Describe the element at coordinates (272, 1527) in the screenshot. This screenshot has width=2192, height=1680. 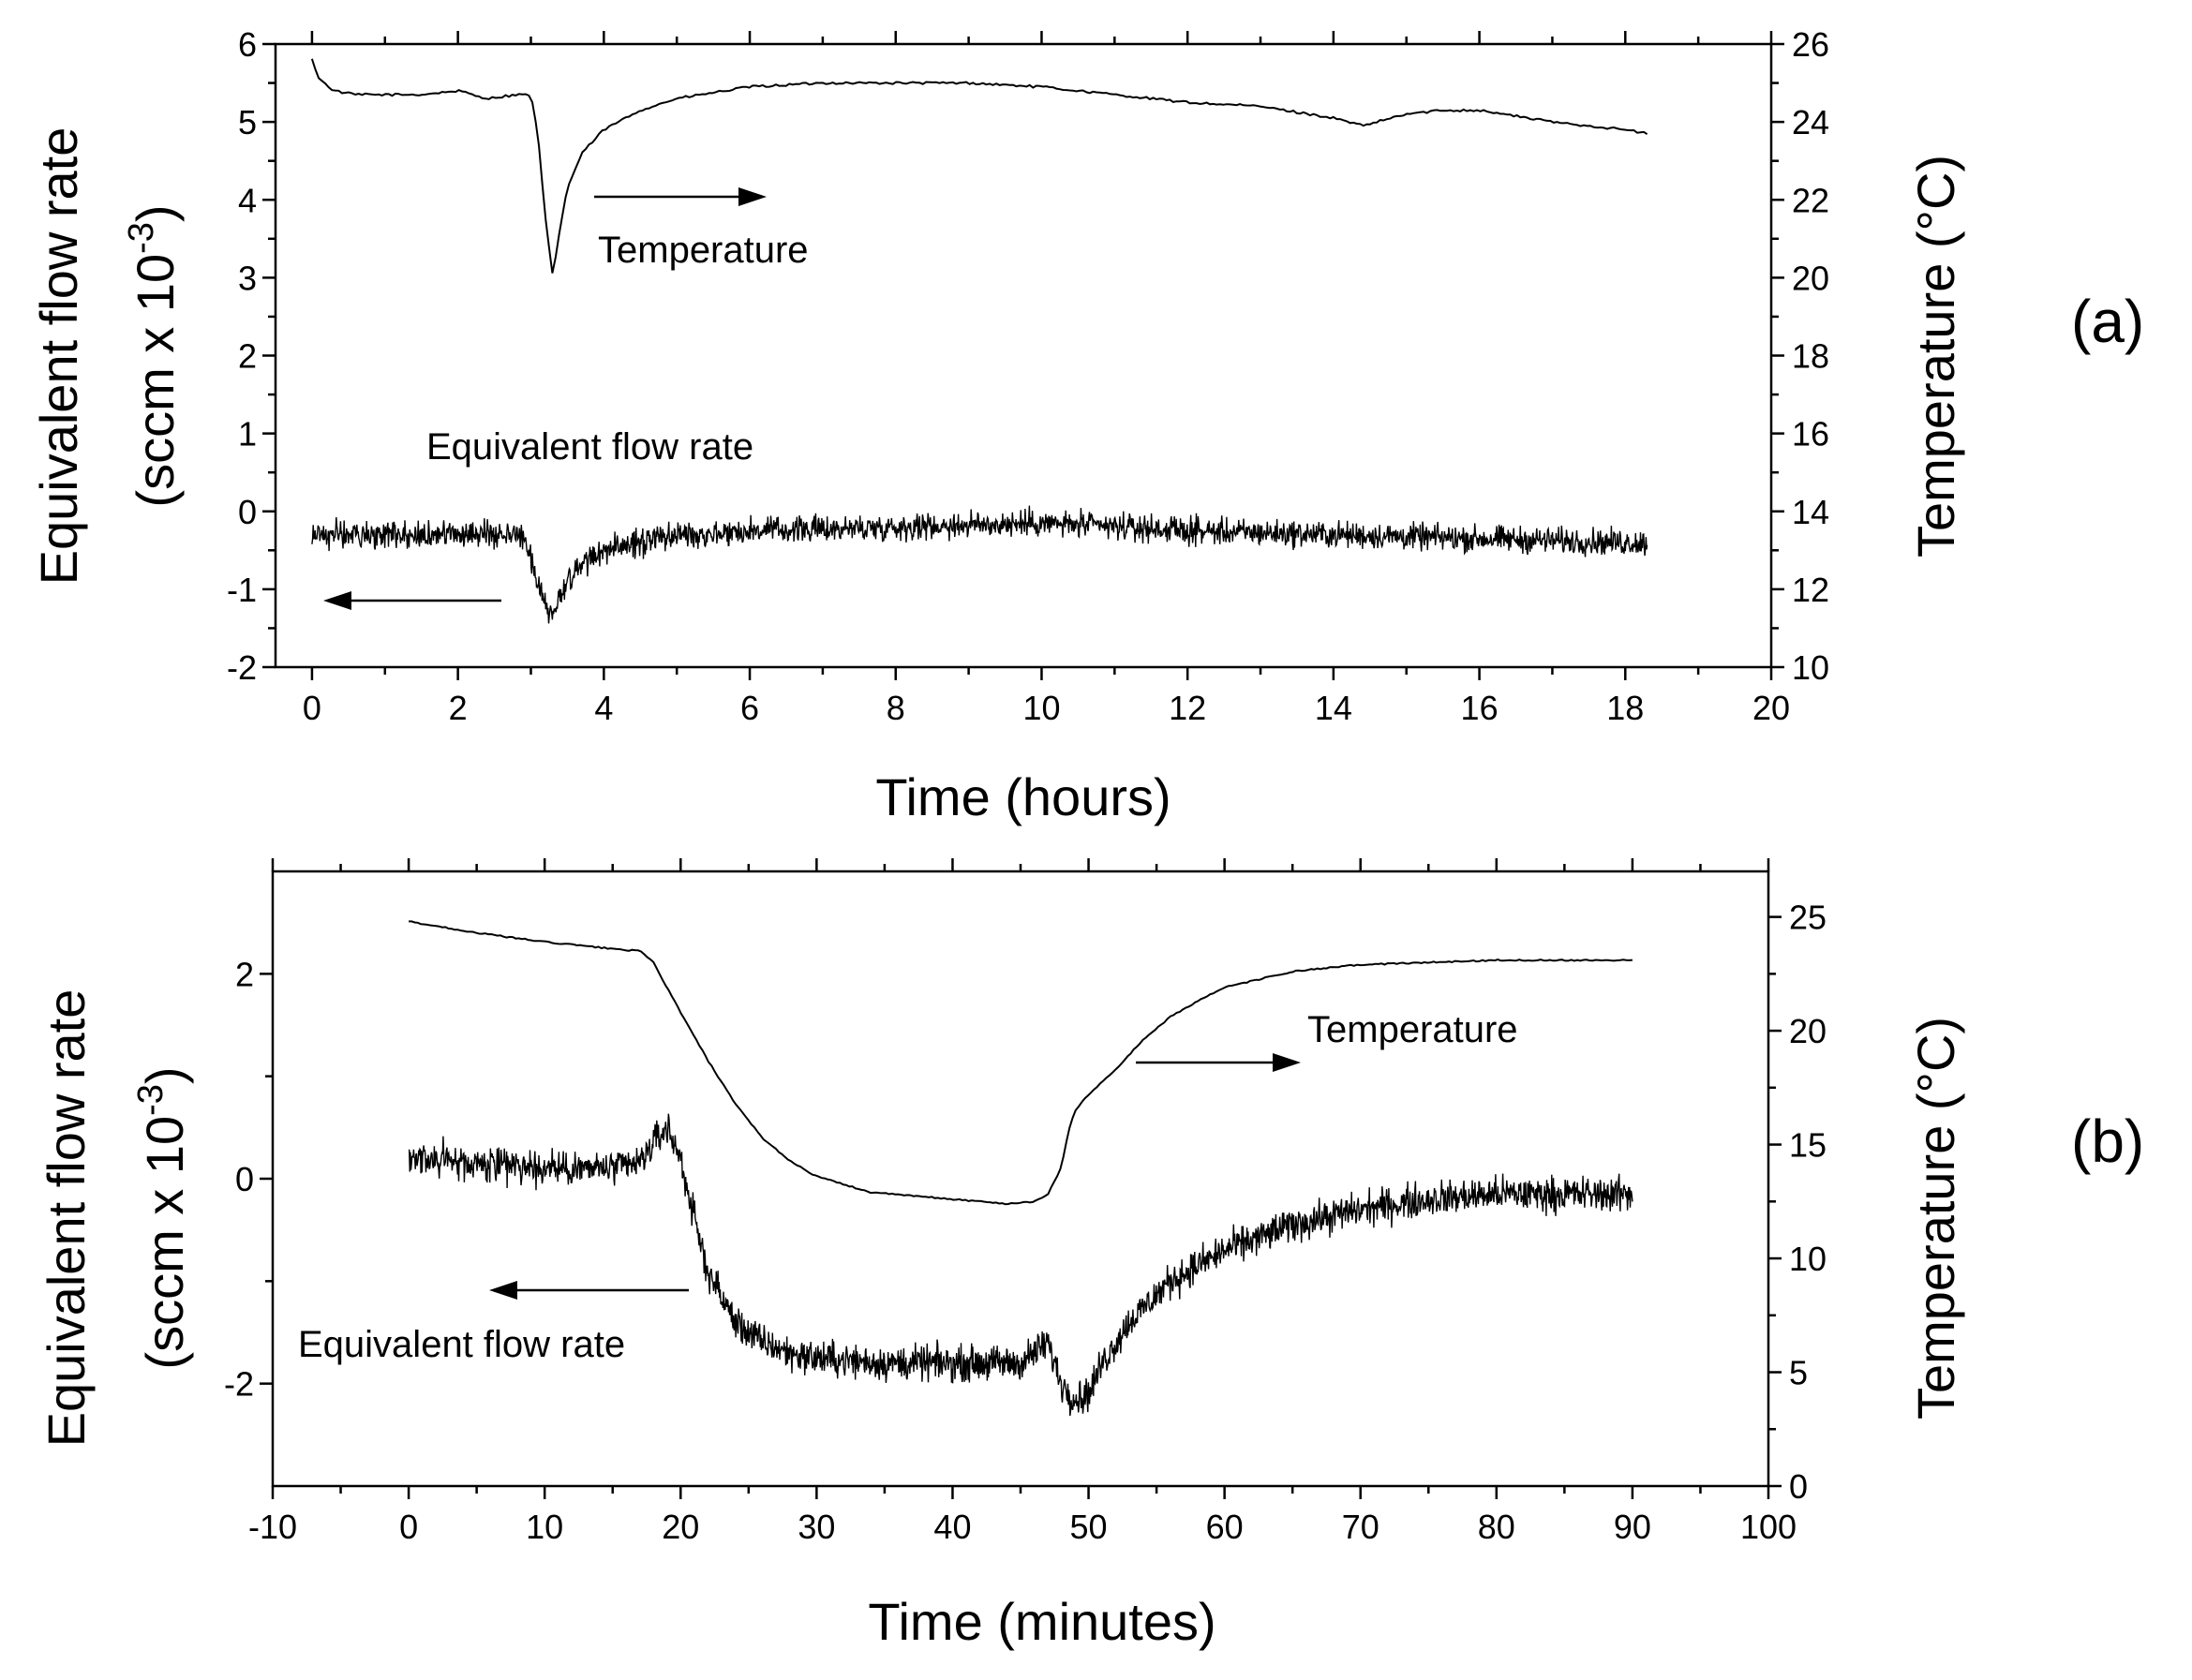
I see `x-tick-label: -10` at that location.